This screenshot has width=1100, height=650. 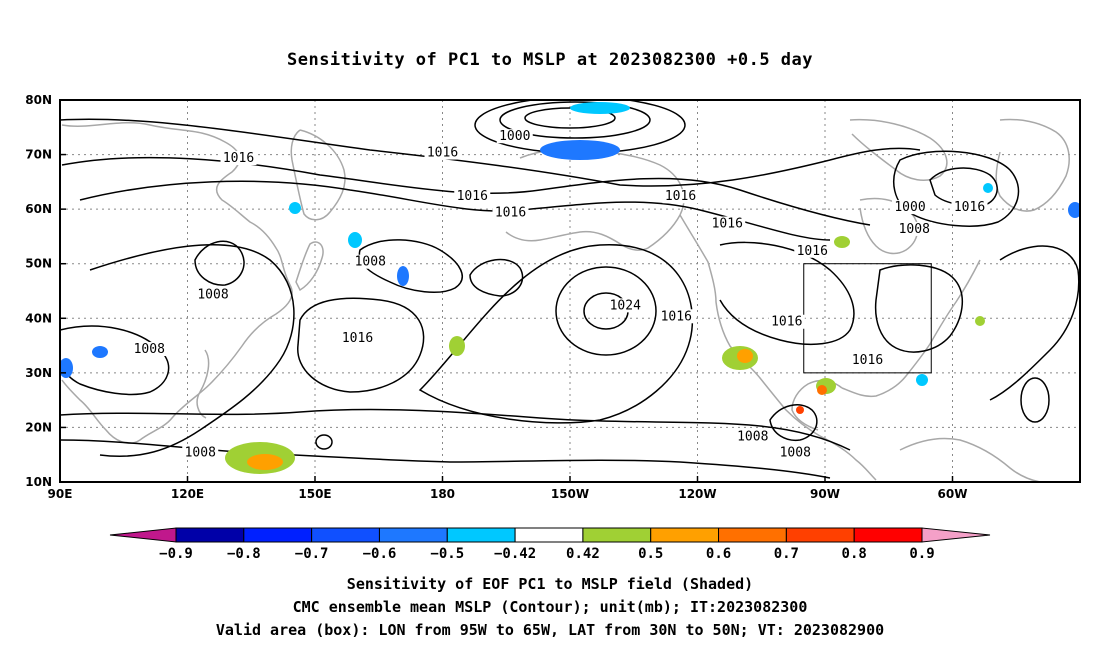 What do you see at coordinates (650, 554) in the screenshot?
I see `colorbar-label: 0.5` at bounding box center [650, 554].